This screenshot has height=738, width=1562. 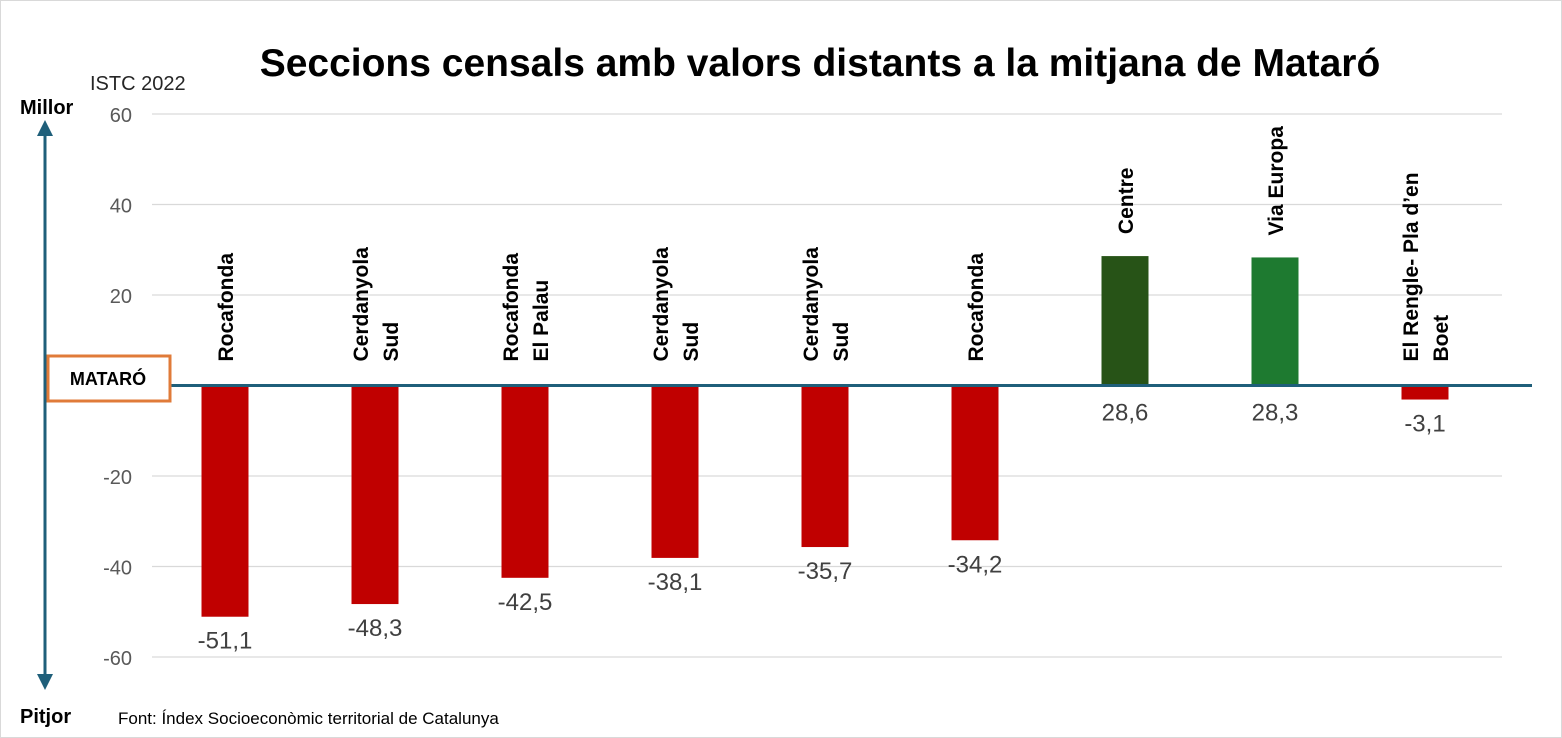 What do you see at coordinates (45, 682) in the screenshot?
I see `arrow-down-icon` at bounding box center [45, 682].